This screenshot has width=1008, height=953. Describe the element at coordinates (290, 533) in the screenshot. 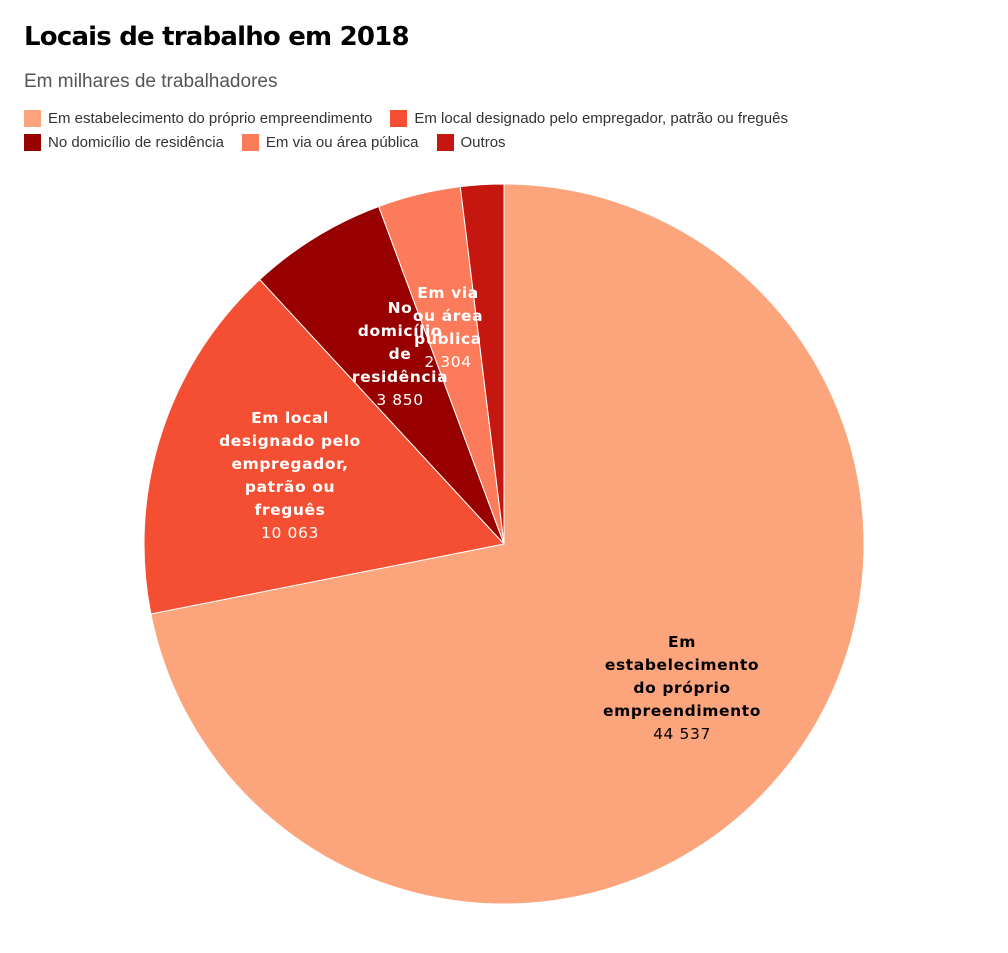

I see `slice-value-label: 10 063` at that location.